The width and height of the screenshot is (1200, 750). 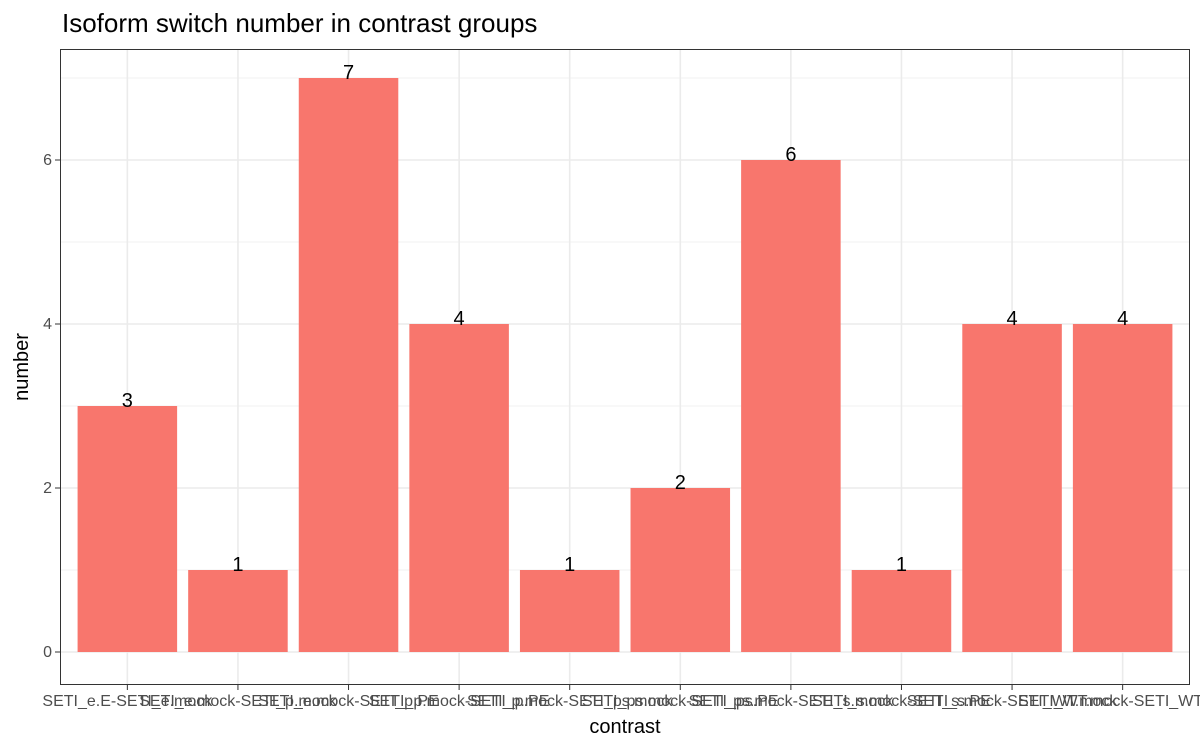 I want to click on x-tick-label: SETI_e.mock-SETI_p.PE, so click(x=348, y=701).